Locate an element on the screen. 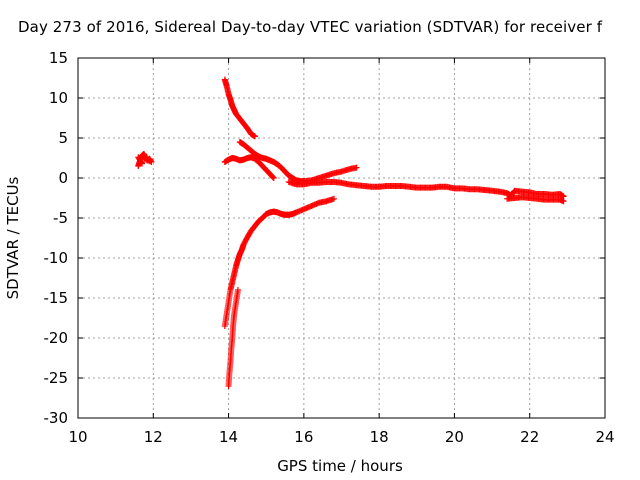 This screenshot has height=480, width=640. y-tick-label: -5 is located at coordinates (60, 218).